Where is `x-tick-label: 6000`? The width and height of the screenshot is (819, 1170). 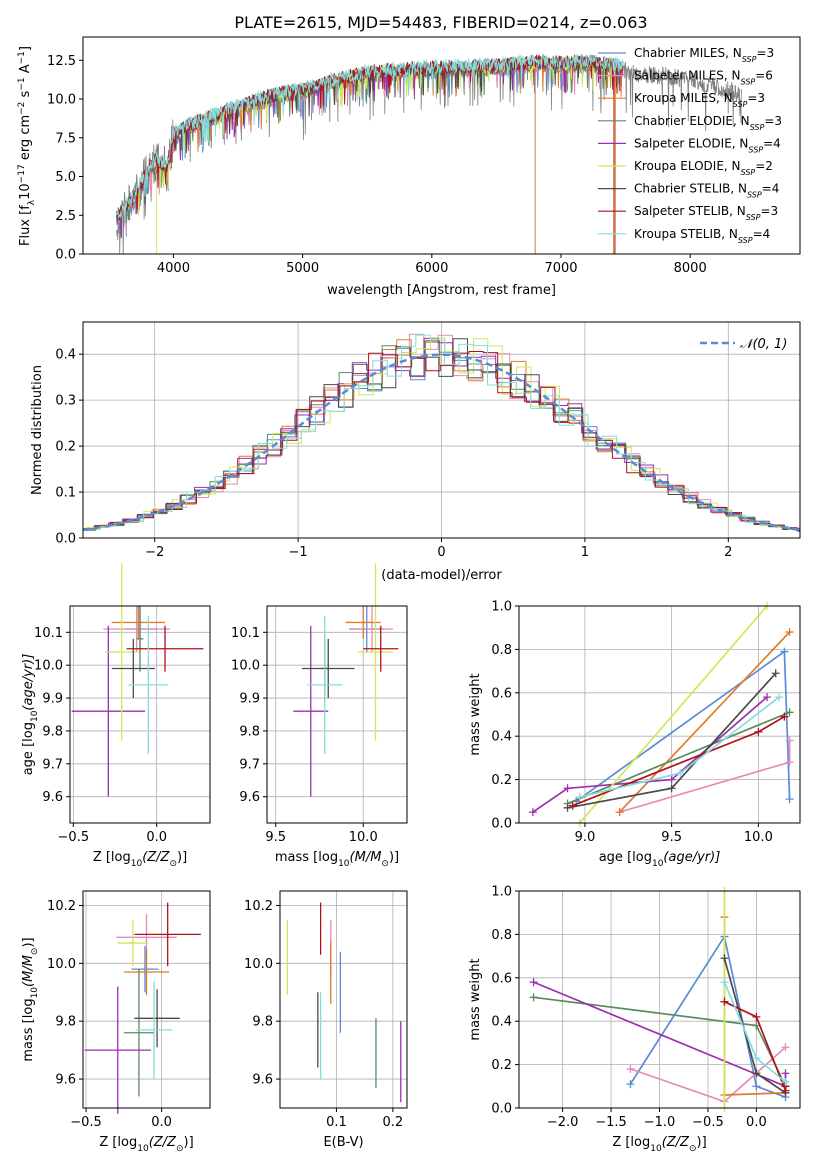
x-tick-label: 6000 is located at coordinates (431, 268).